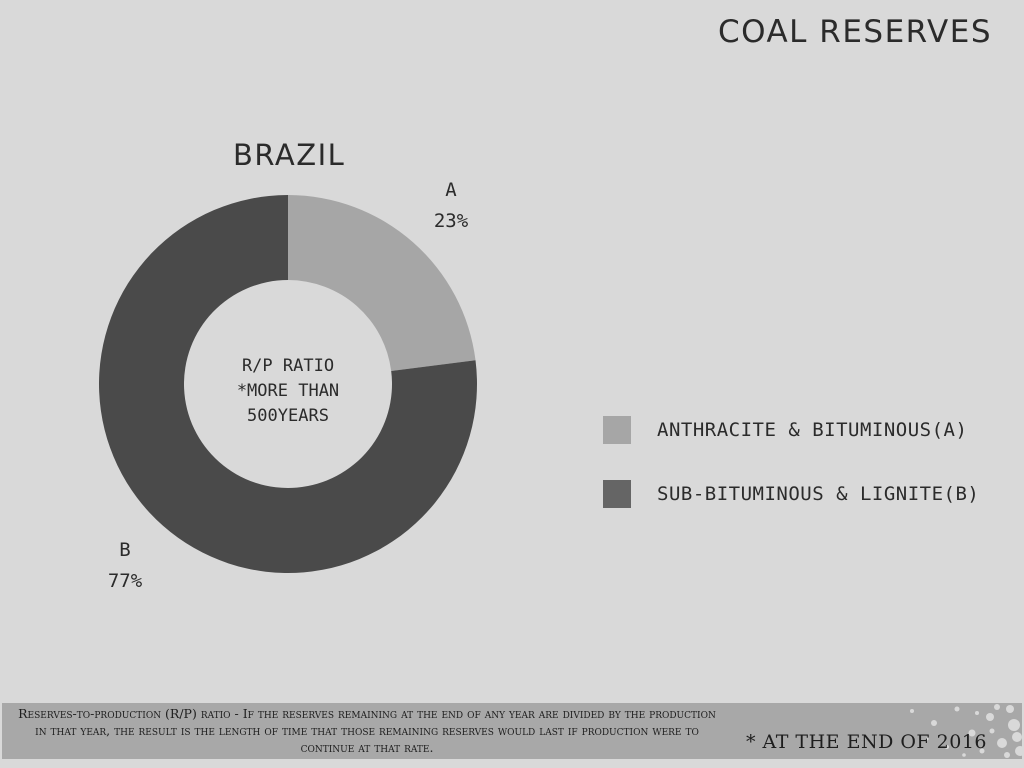 This screenshot has height=768, width=1024. Describe the element at coordinates (451, 190) in the screenshot. I see `slice-label: A` at that location.